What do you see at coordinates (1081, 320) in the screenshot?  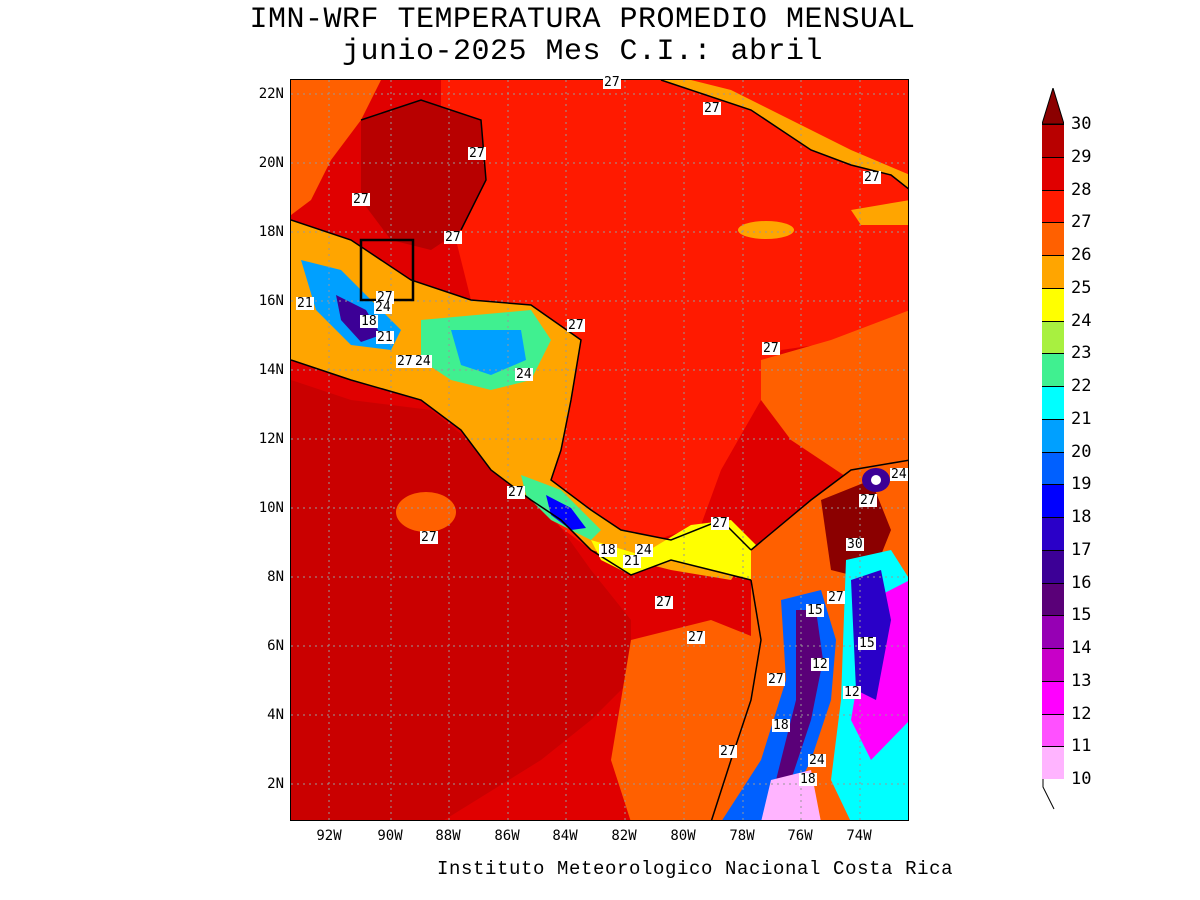 I see `colorbar-label: 24` at bounding box center [1081, 320].